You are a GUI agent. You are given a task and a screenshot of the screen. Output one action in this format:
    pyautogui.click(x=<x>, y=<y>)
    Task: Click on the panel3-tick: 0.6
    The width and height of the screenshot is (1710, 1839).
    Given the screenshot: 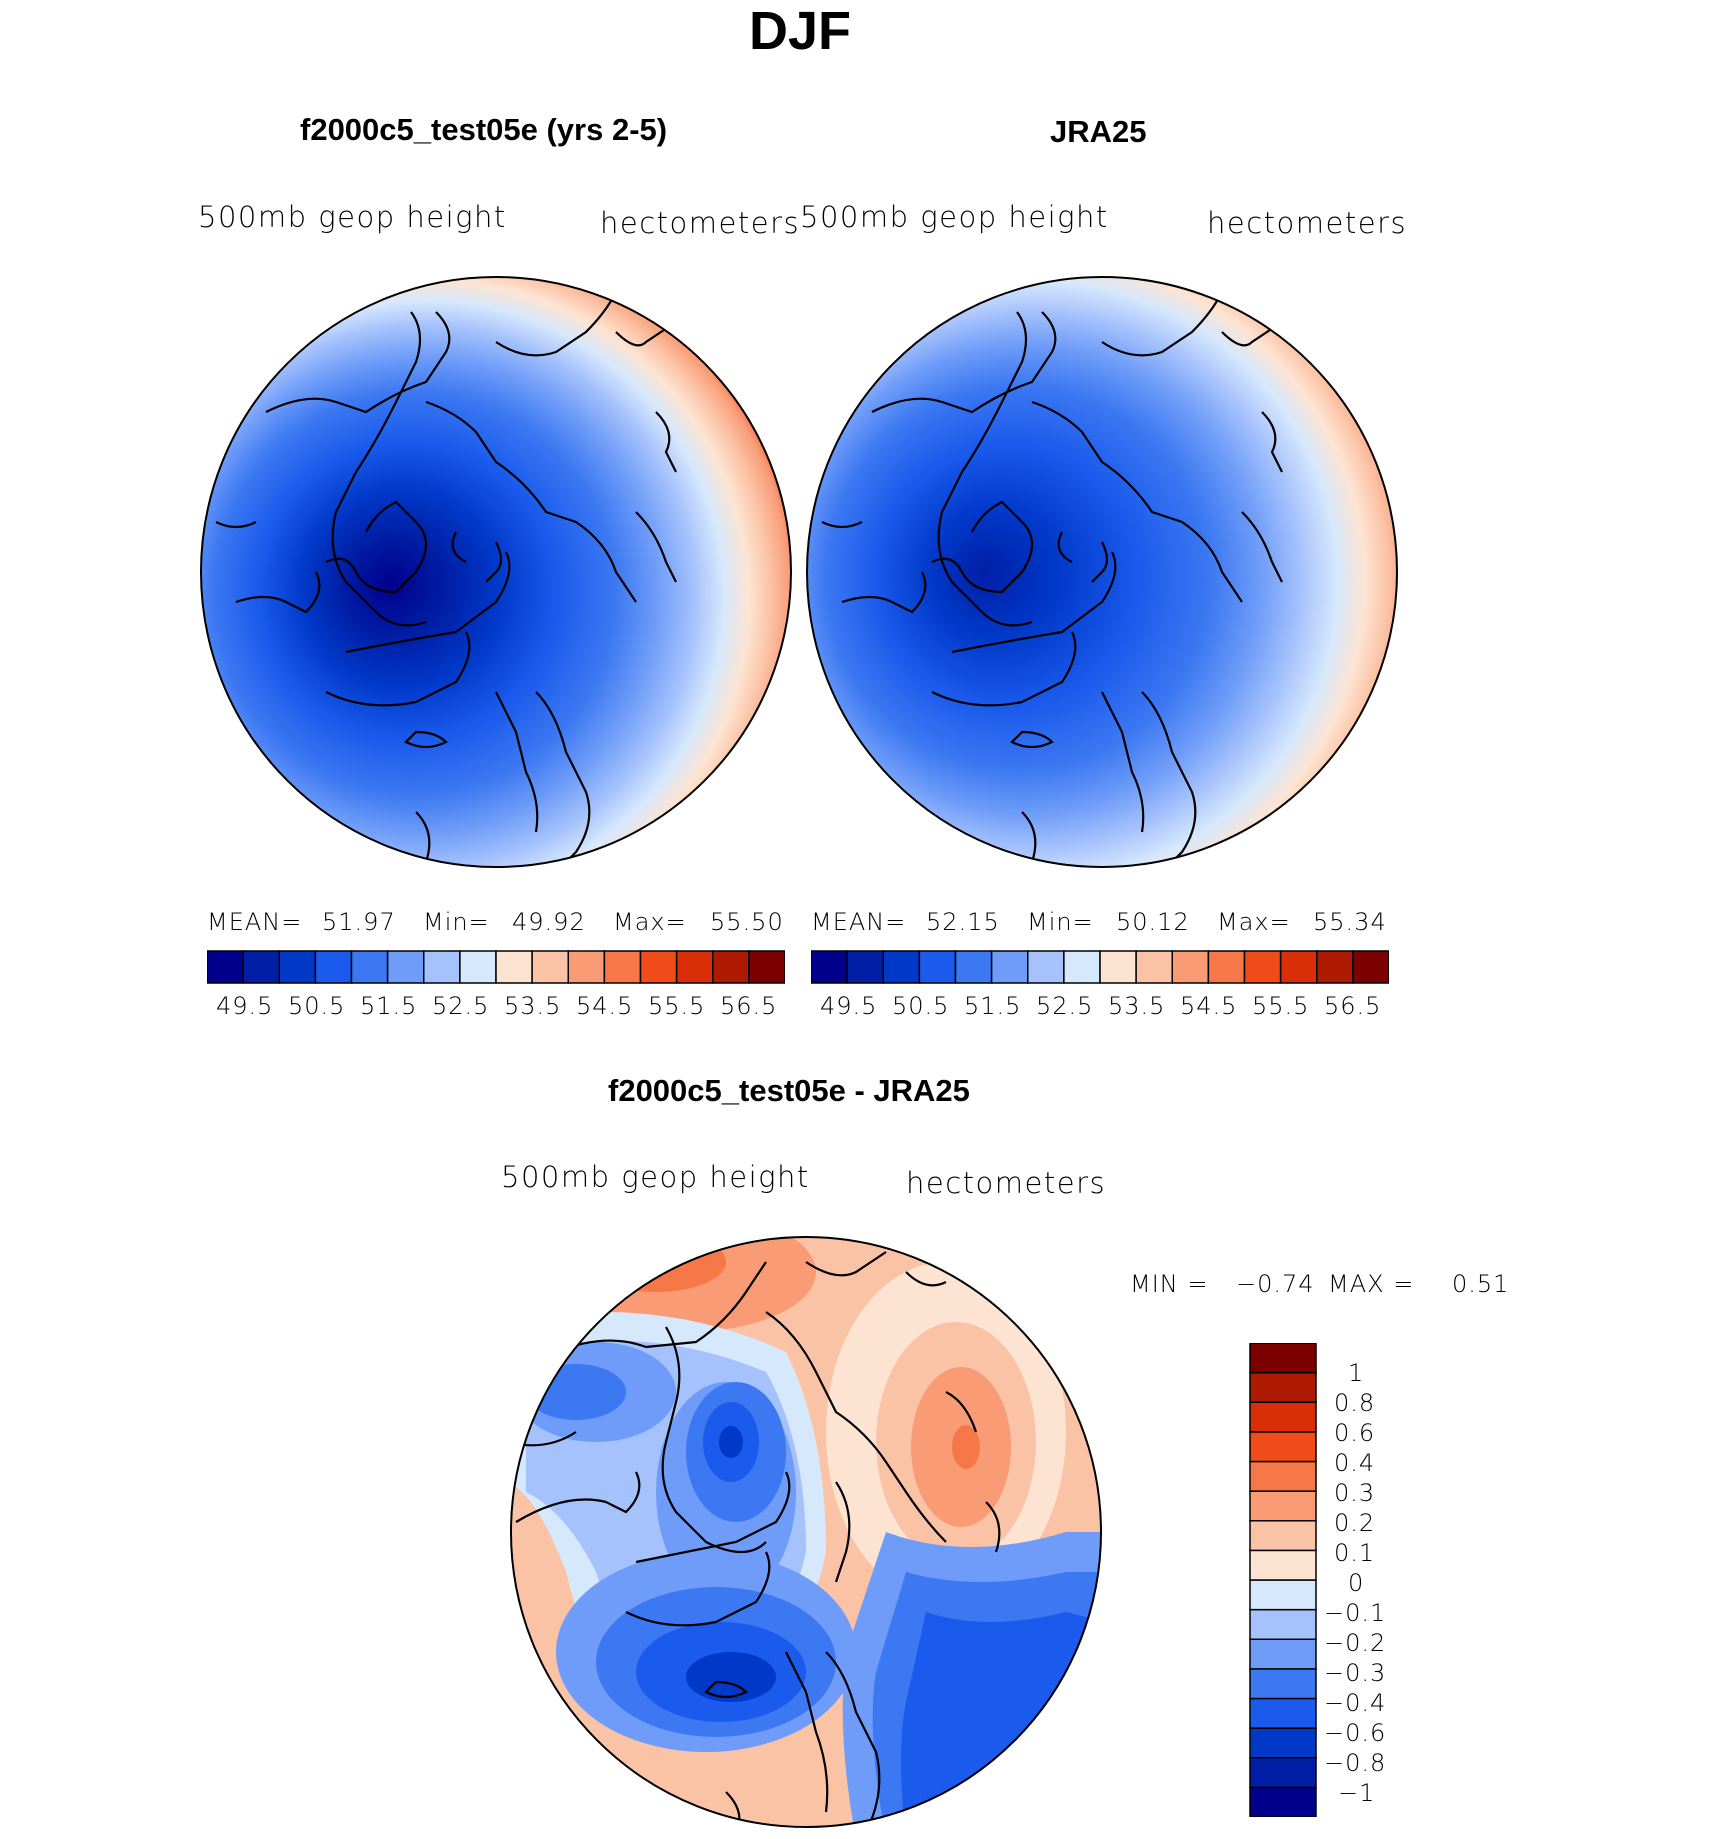 What is the action you would take?
    pyautogui.click(x=1355, y=1433)
    